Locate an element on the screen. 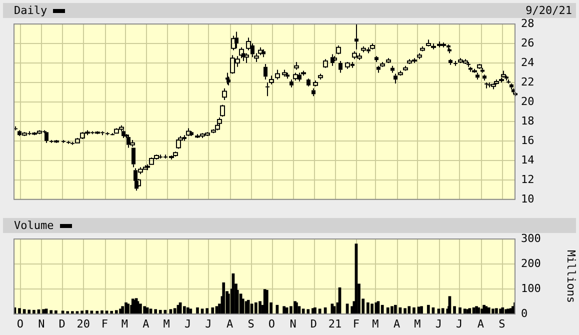 The image size is (579, 335). y-tick-label: 0 is located at coordinates (524, 313).